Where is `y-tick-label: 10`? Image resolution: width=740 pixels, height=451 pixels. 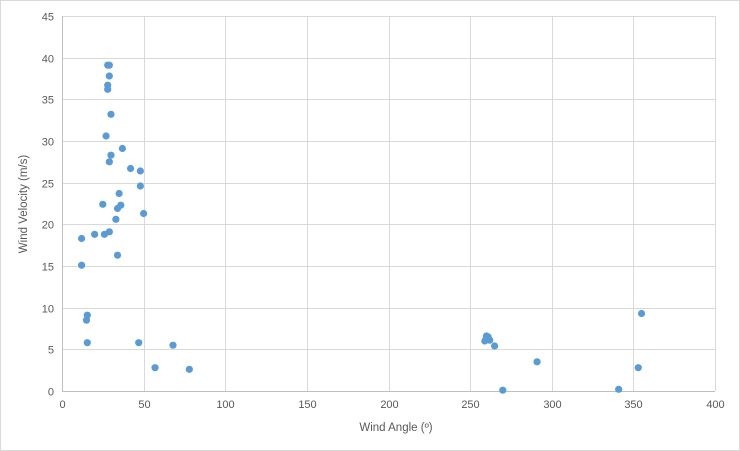
y-tick-label: 10 is located at coordinates (48, 310).